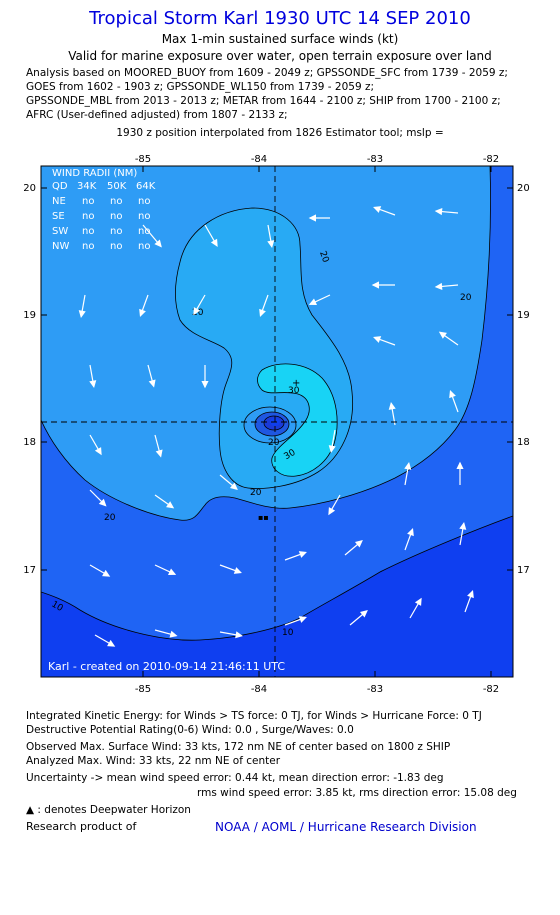  Describe the element at coordinates (143, 689) in the screenshot. I see `lon-label-bottom: -85` at that location.